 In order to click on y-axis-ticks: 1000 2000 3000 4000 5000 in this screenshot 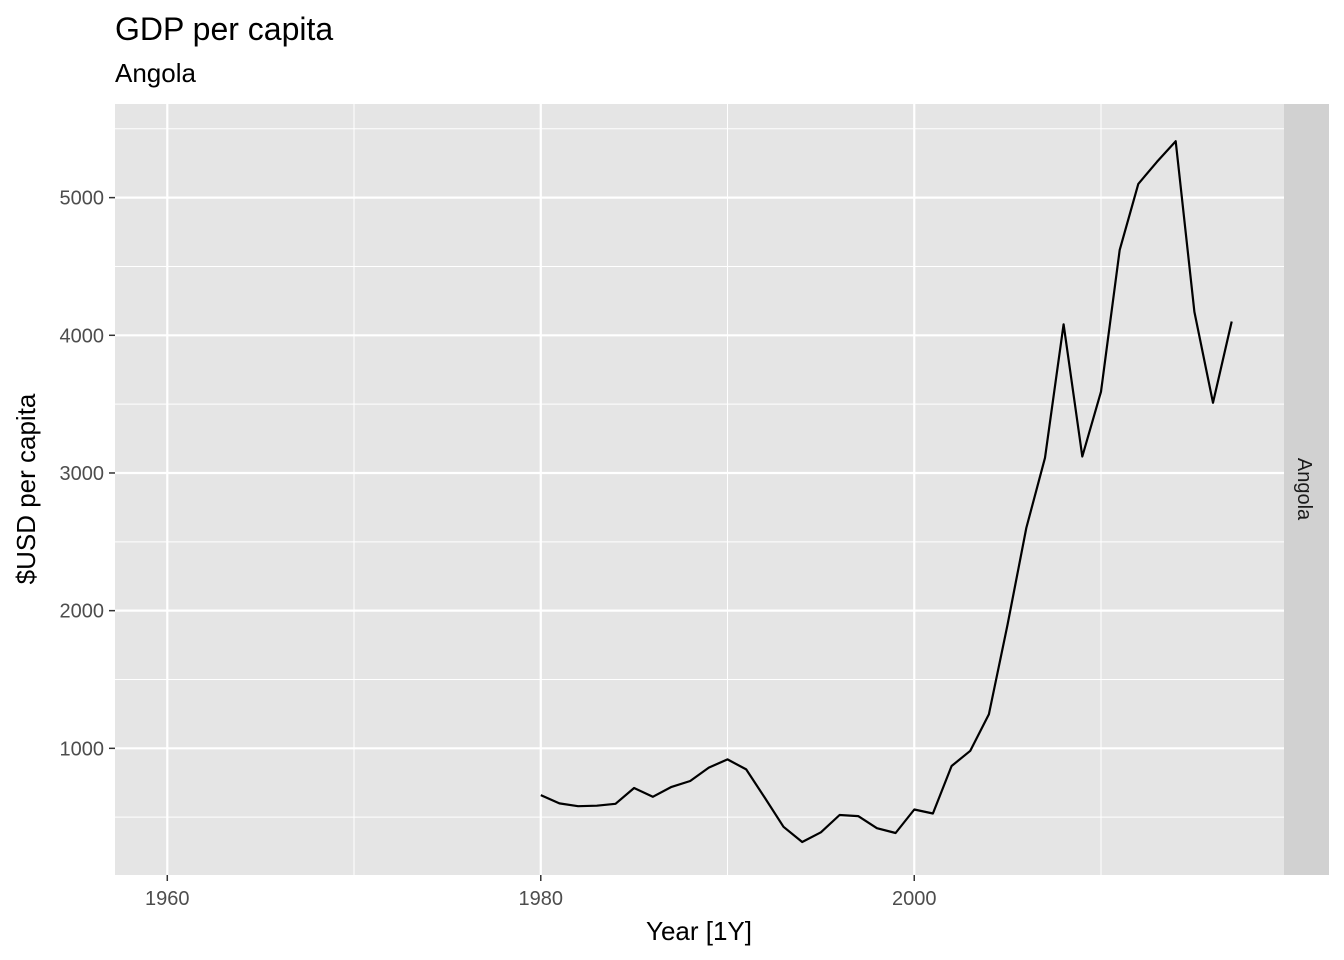, I will do `click(87, 474)`.